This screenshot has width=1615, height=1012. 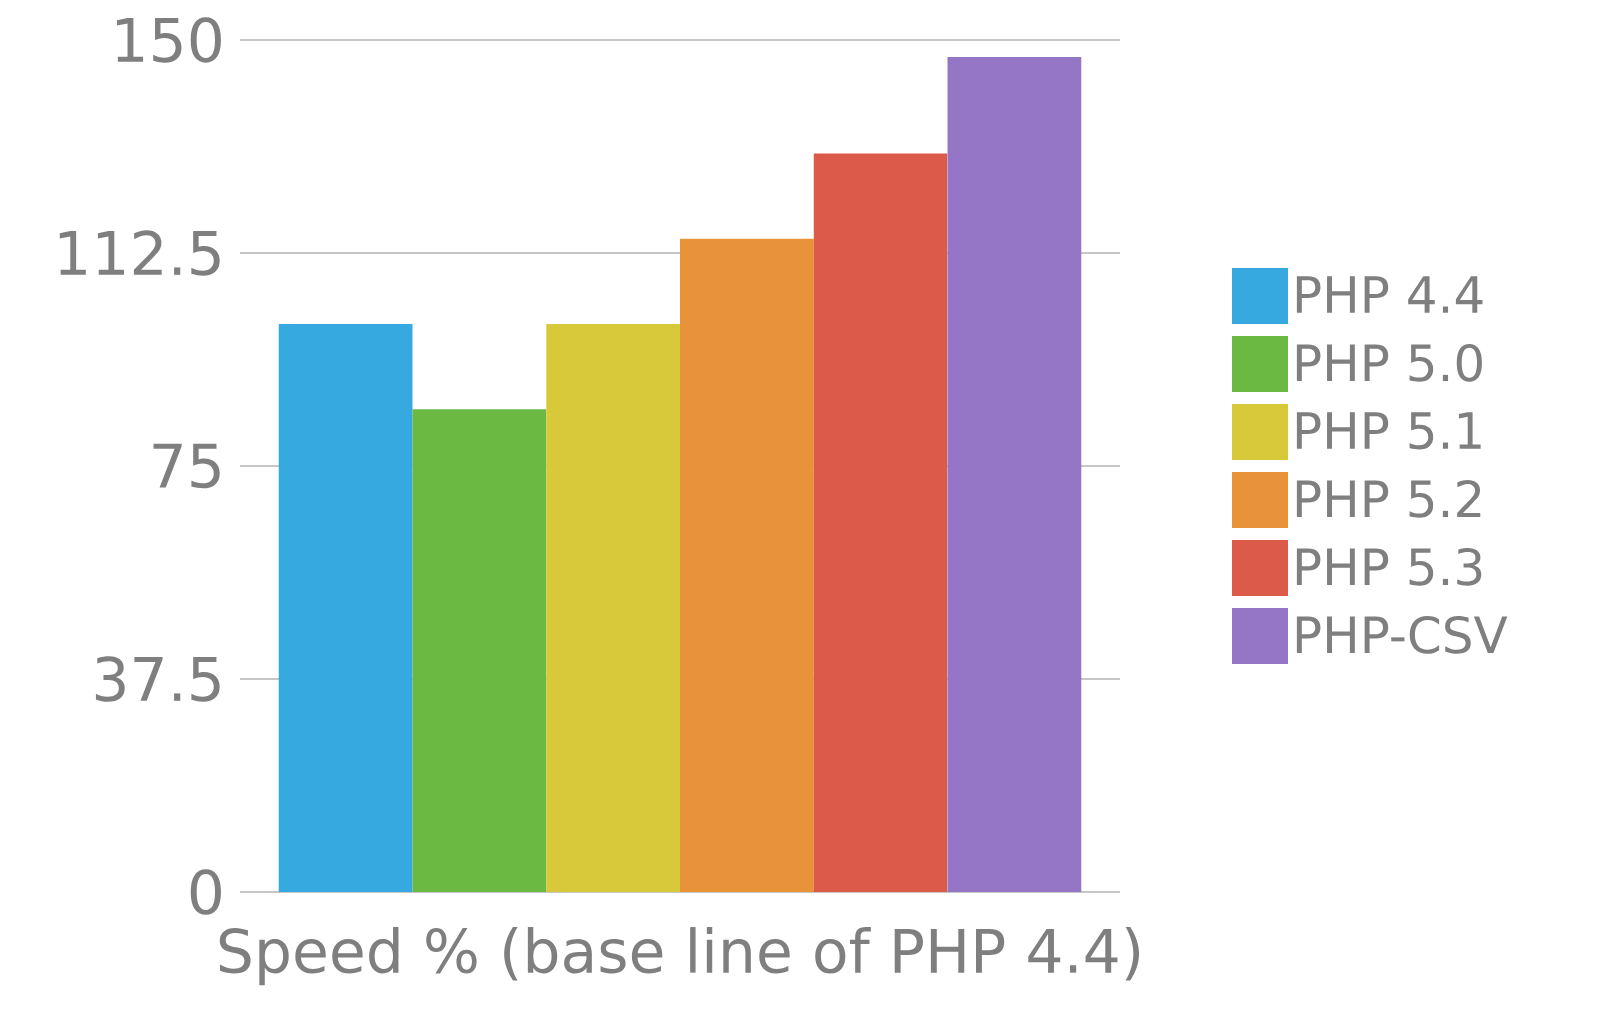 What do you see at coordinates (139, 253) in the screenshot?
I see `y-tick-label: 112.5` at bounding box center [139, 253].